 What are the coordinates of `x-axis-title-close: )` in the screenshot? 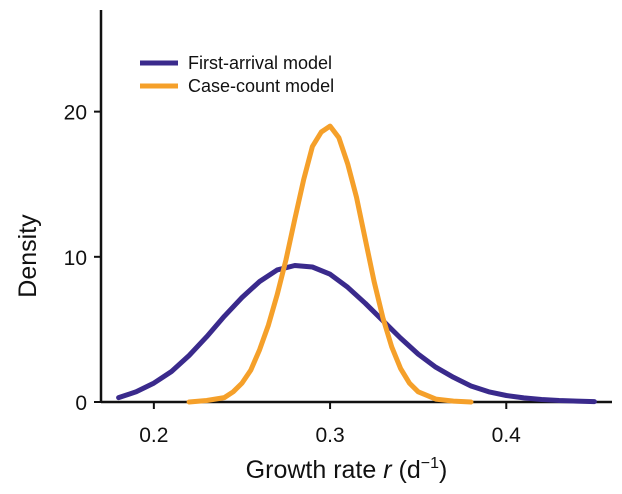 It's located at (443, 470).